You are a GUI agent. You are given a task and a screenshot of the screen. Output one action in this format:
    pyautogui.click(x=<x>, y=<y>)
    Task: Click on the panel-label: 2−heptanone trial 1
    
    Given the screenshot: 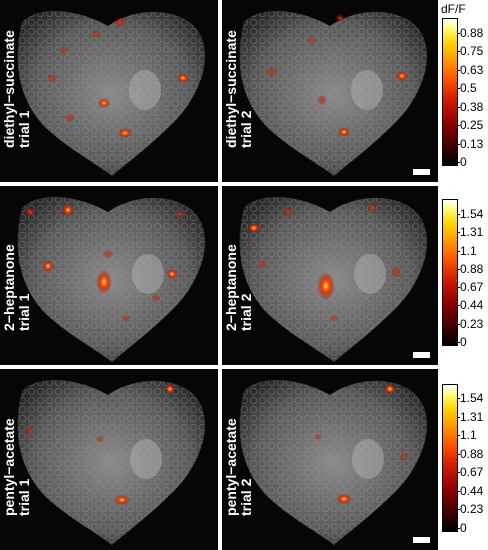 What is the action you would take?
    pyautogui.click(x=16, y=275)
    